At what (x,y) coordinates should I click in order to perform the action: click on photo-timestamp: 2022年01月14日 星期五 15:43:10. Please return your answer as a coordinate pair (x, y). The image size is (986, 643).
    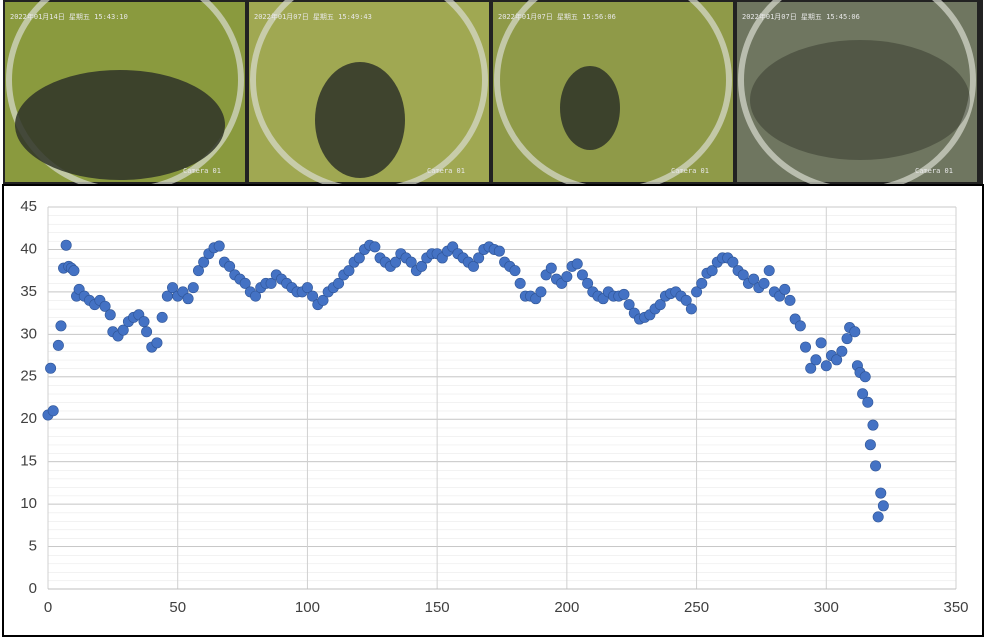
    Looking at the image, I should click on (69, 16).